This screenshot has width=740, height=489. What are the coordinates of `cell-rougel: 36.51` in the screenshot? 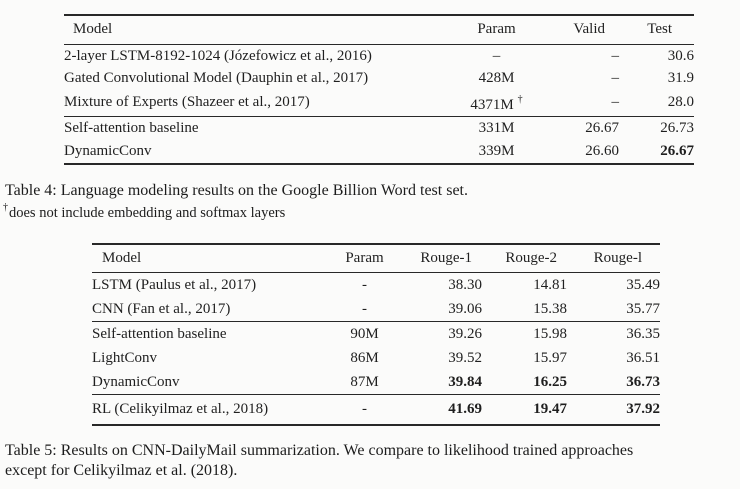 It's located at (643, 357).